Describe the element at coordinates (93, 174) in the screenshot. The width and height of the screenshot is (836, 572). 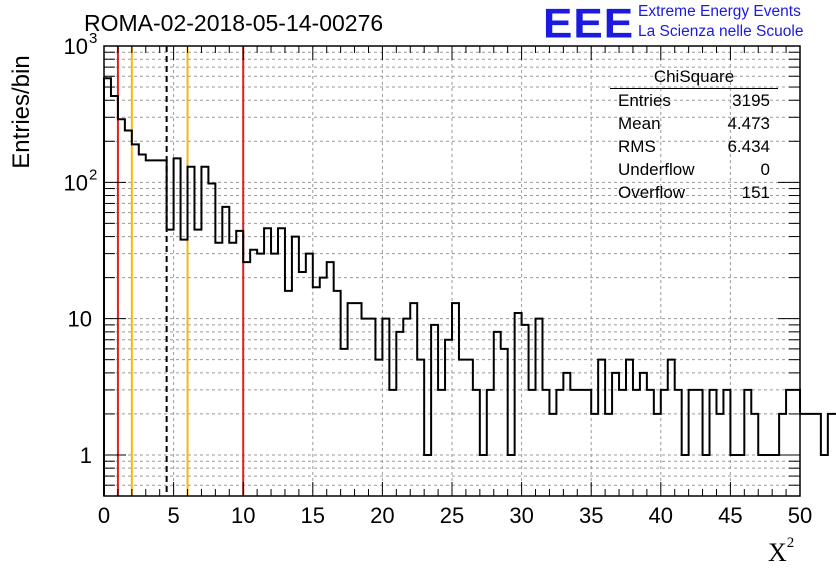
I see `y-tick-label-exponent: 2` at that location.